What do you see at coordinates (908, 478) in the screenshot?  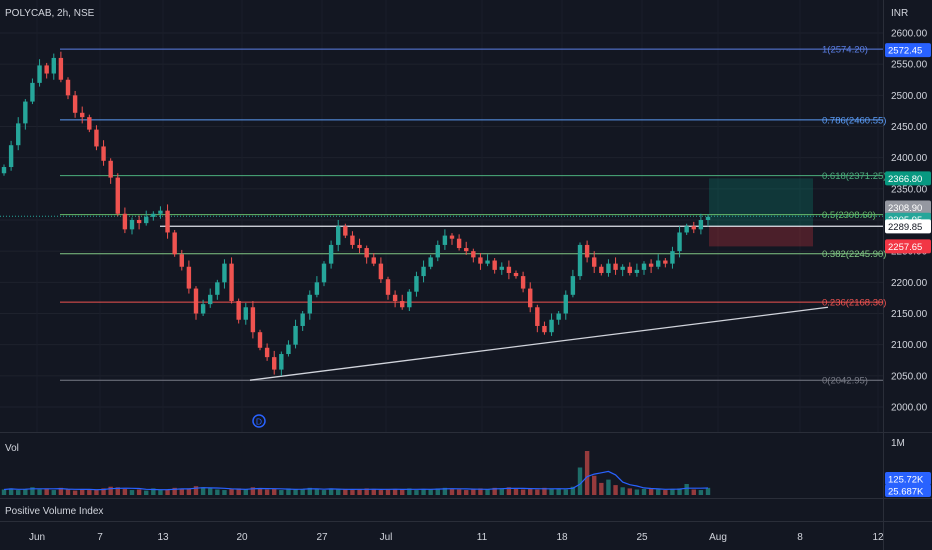 I see `volume-tag` at bounding box center [908, 478].